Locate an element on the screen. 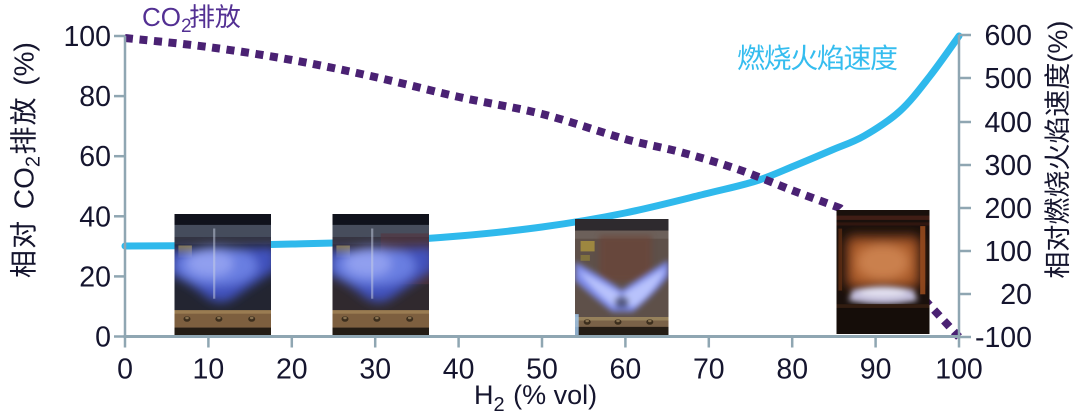 The width and height of the screenshot is (1080, 420). svg-text: 70 is located at coordinates (709, 370).